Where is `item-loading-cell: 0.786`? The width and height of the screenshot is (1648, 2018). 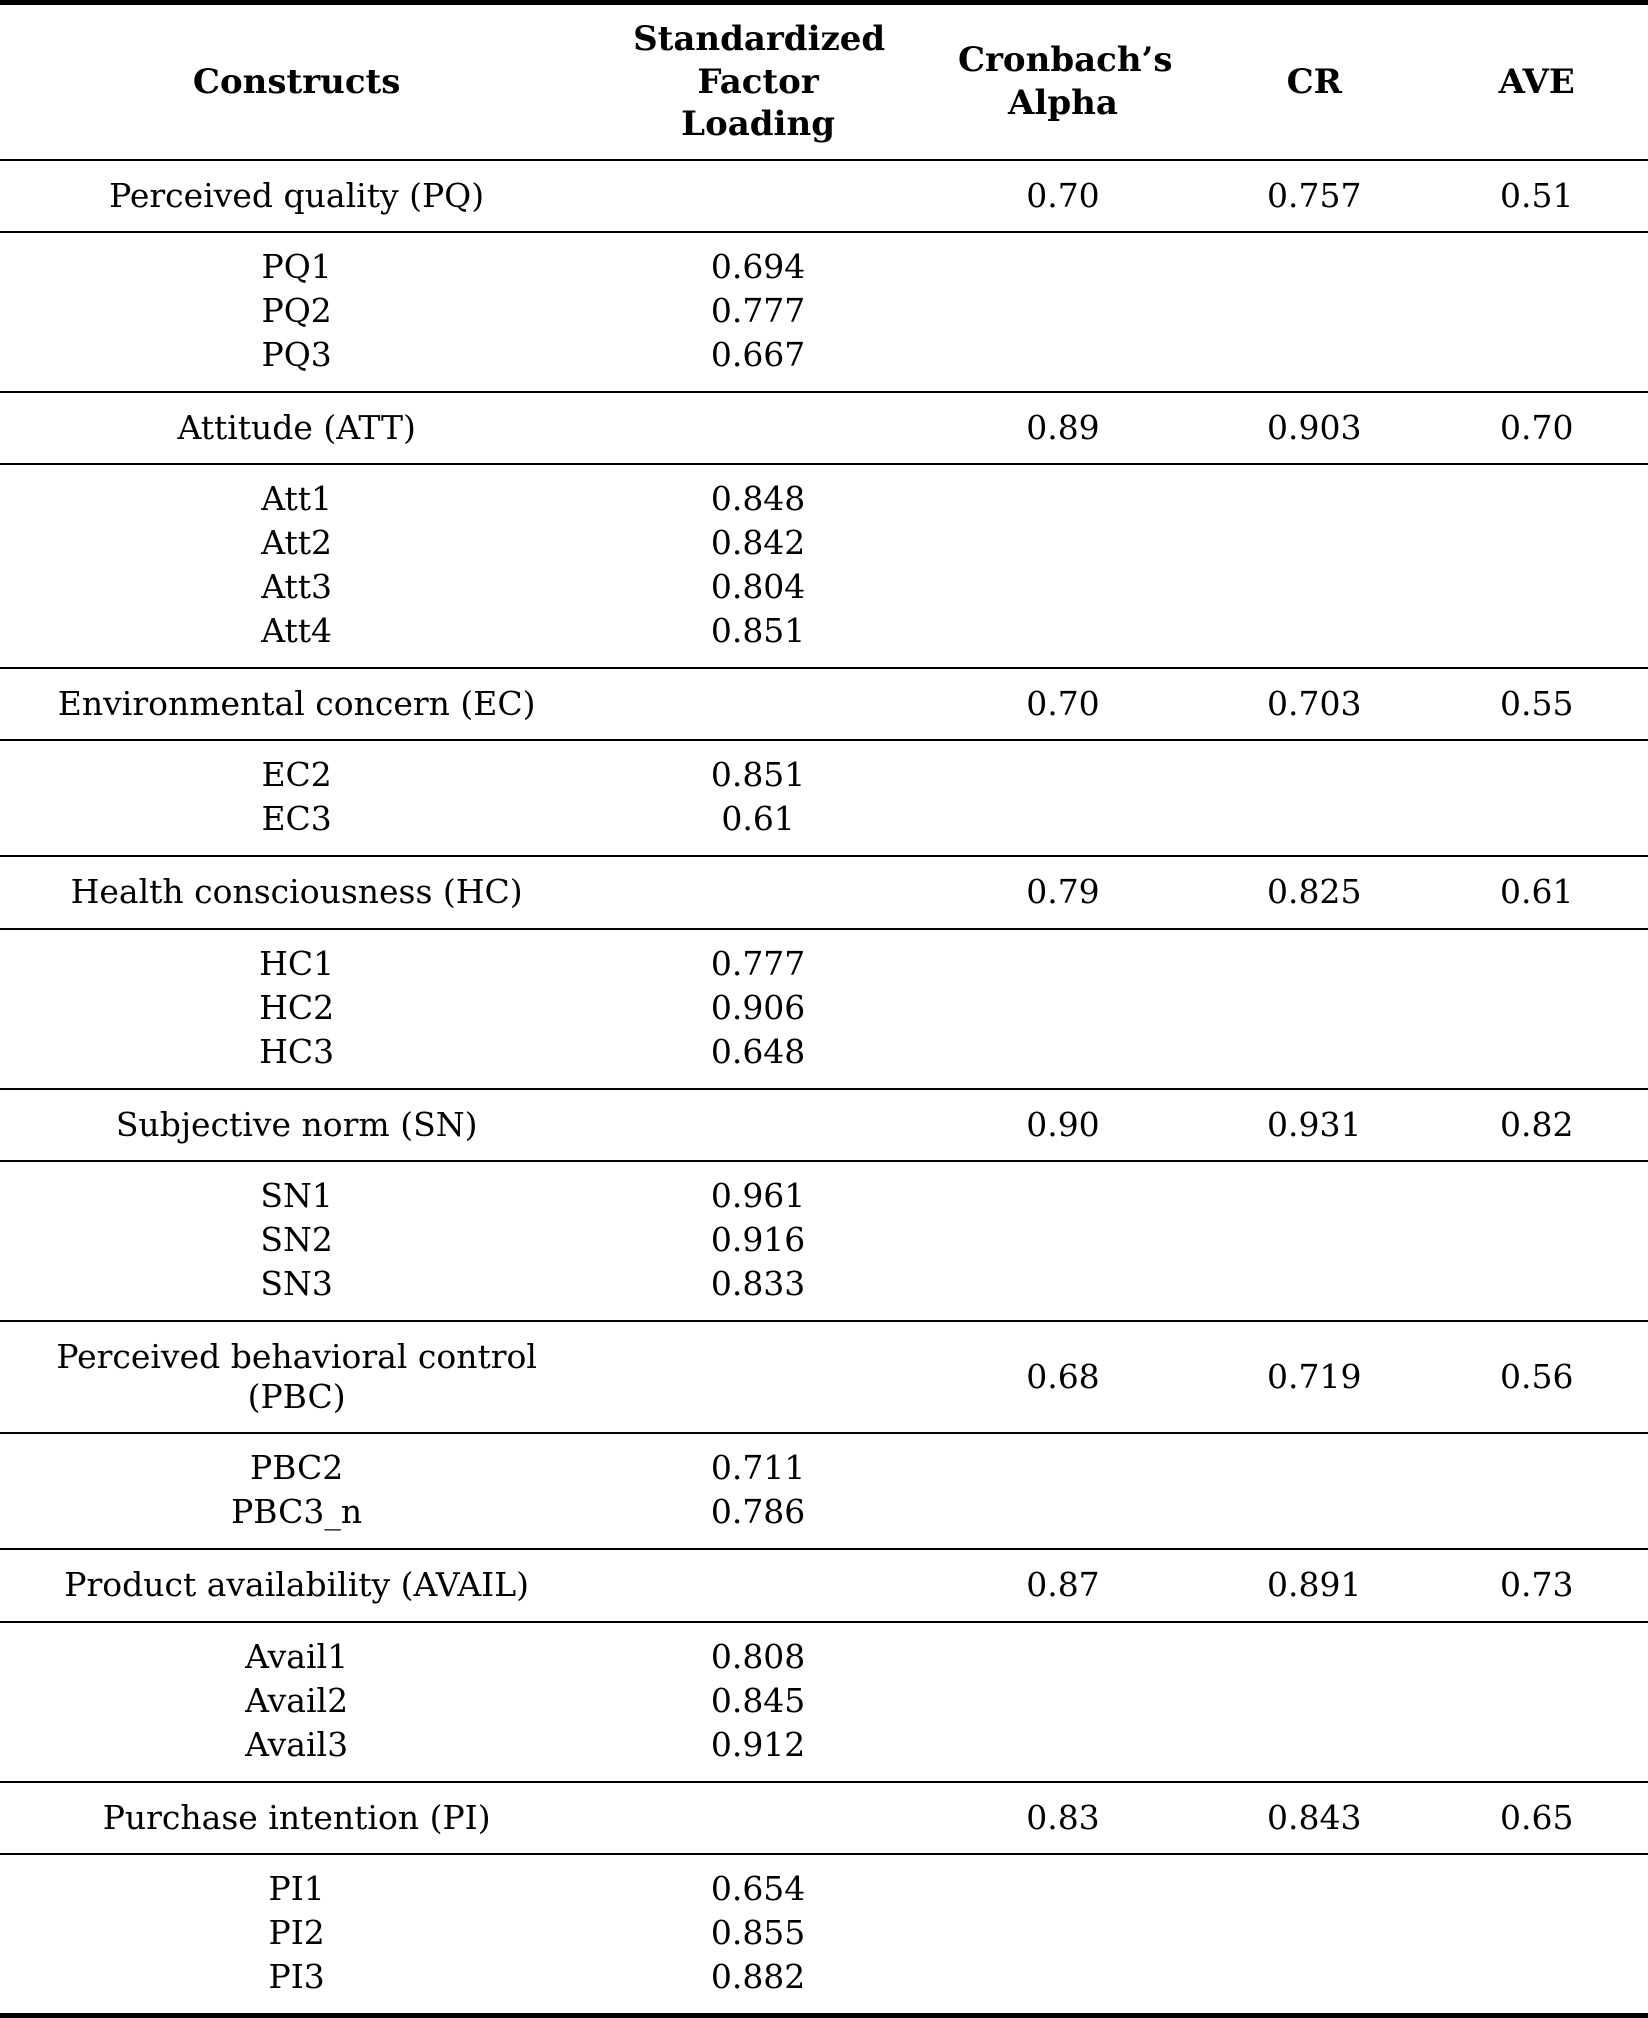
item-loading-cell: 0.786 is located at coordinates (758, 1519).